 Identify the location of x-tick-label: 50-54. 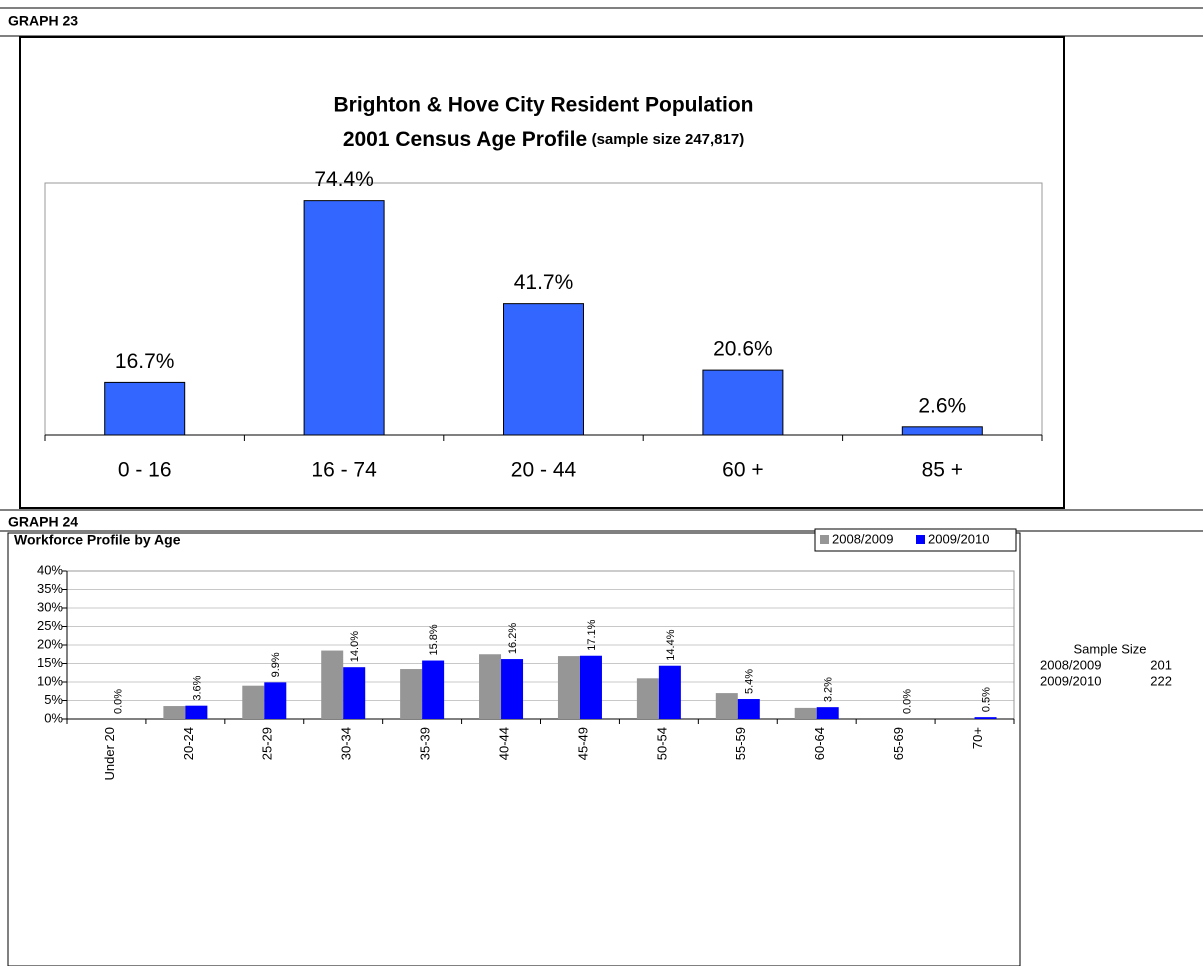
(661, 743).